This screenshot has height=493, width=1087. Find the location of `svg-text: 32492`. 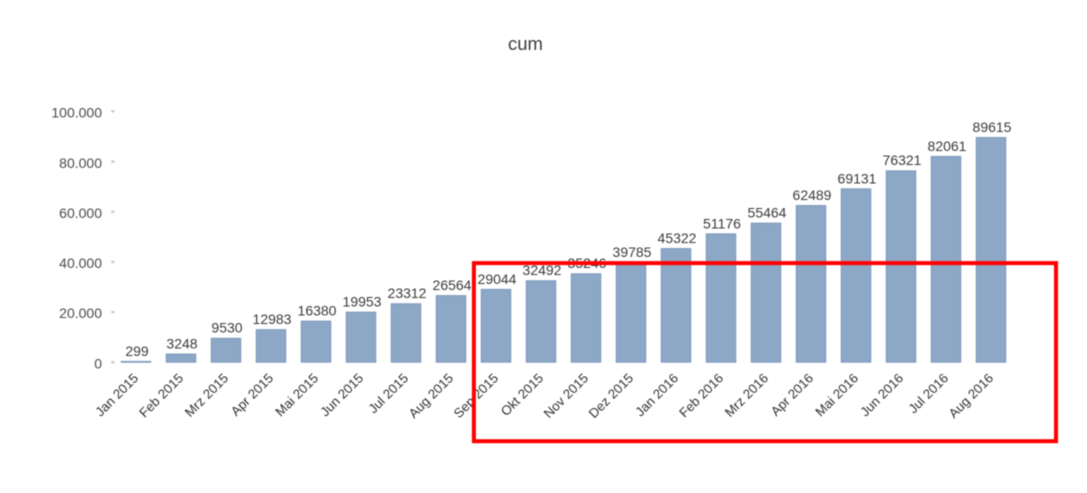

svg-text: 32492 is located at coordinates (542, 270).